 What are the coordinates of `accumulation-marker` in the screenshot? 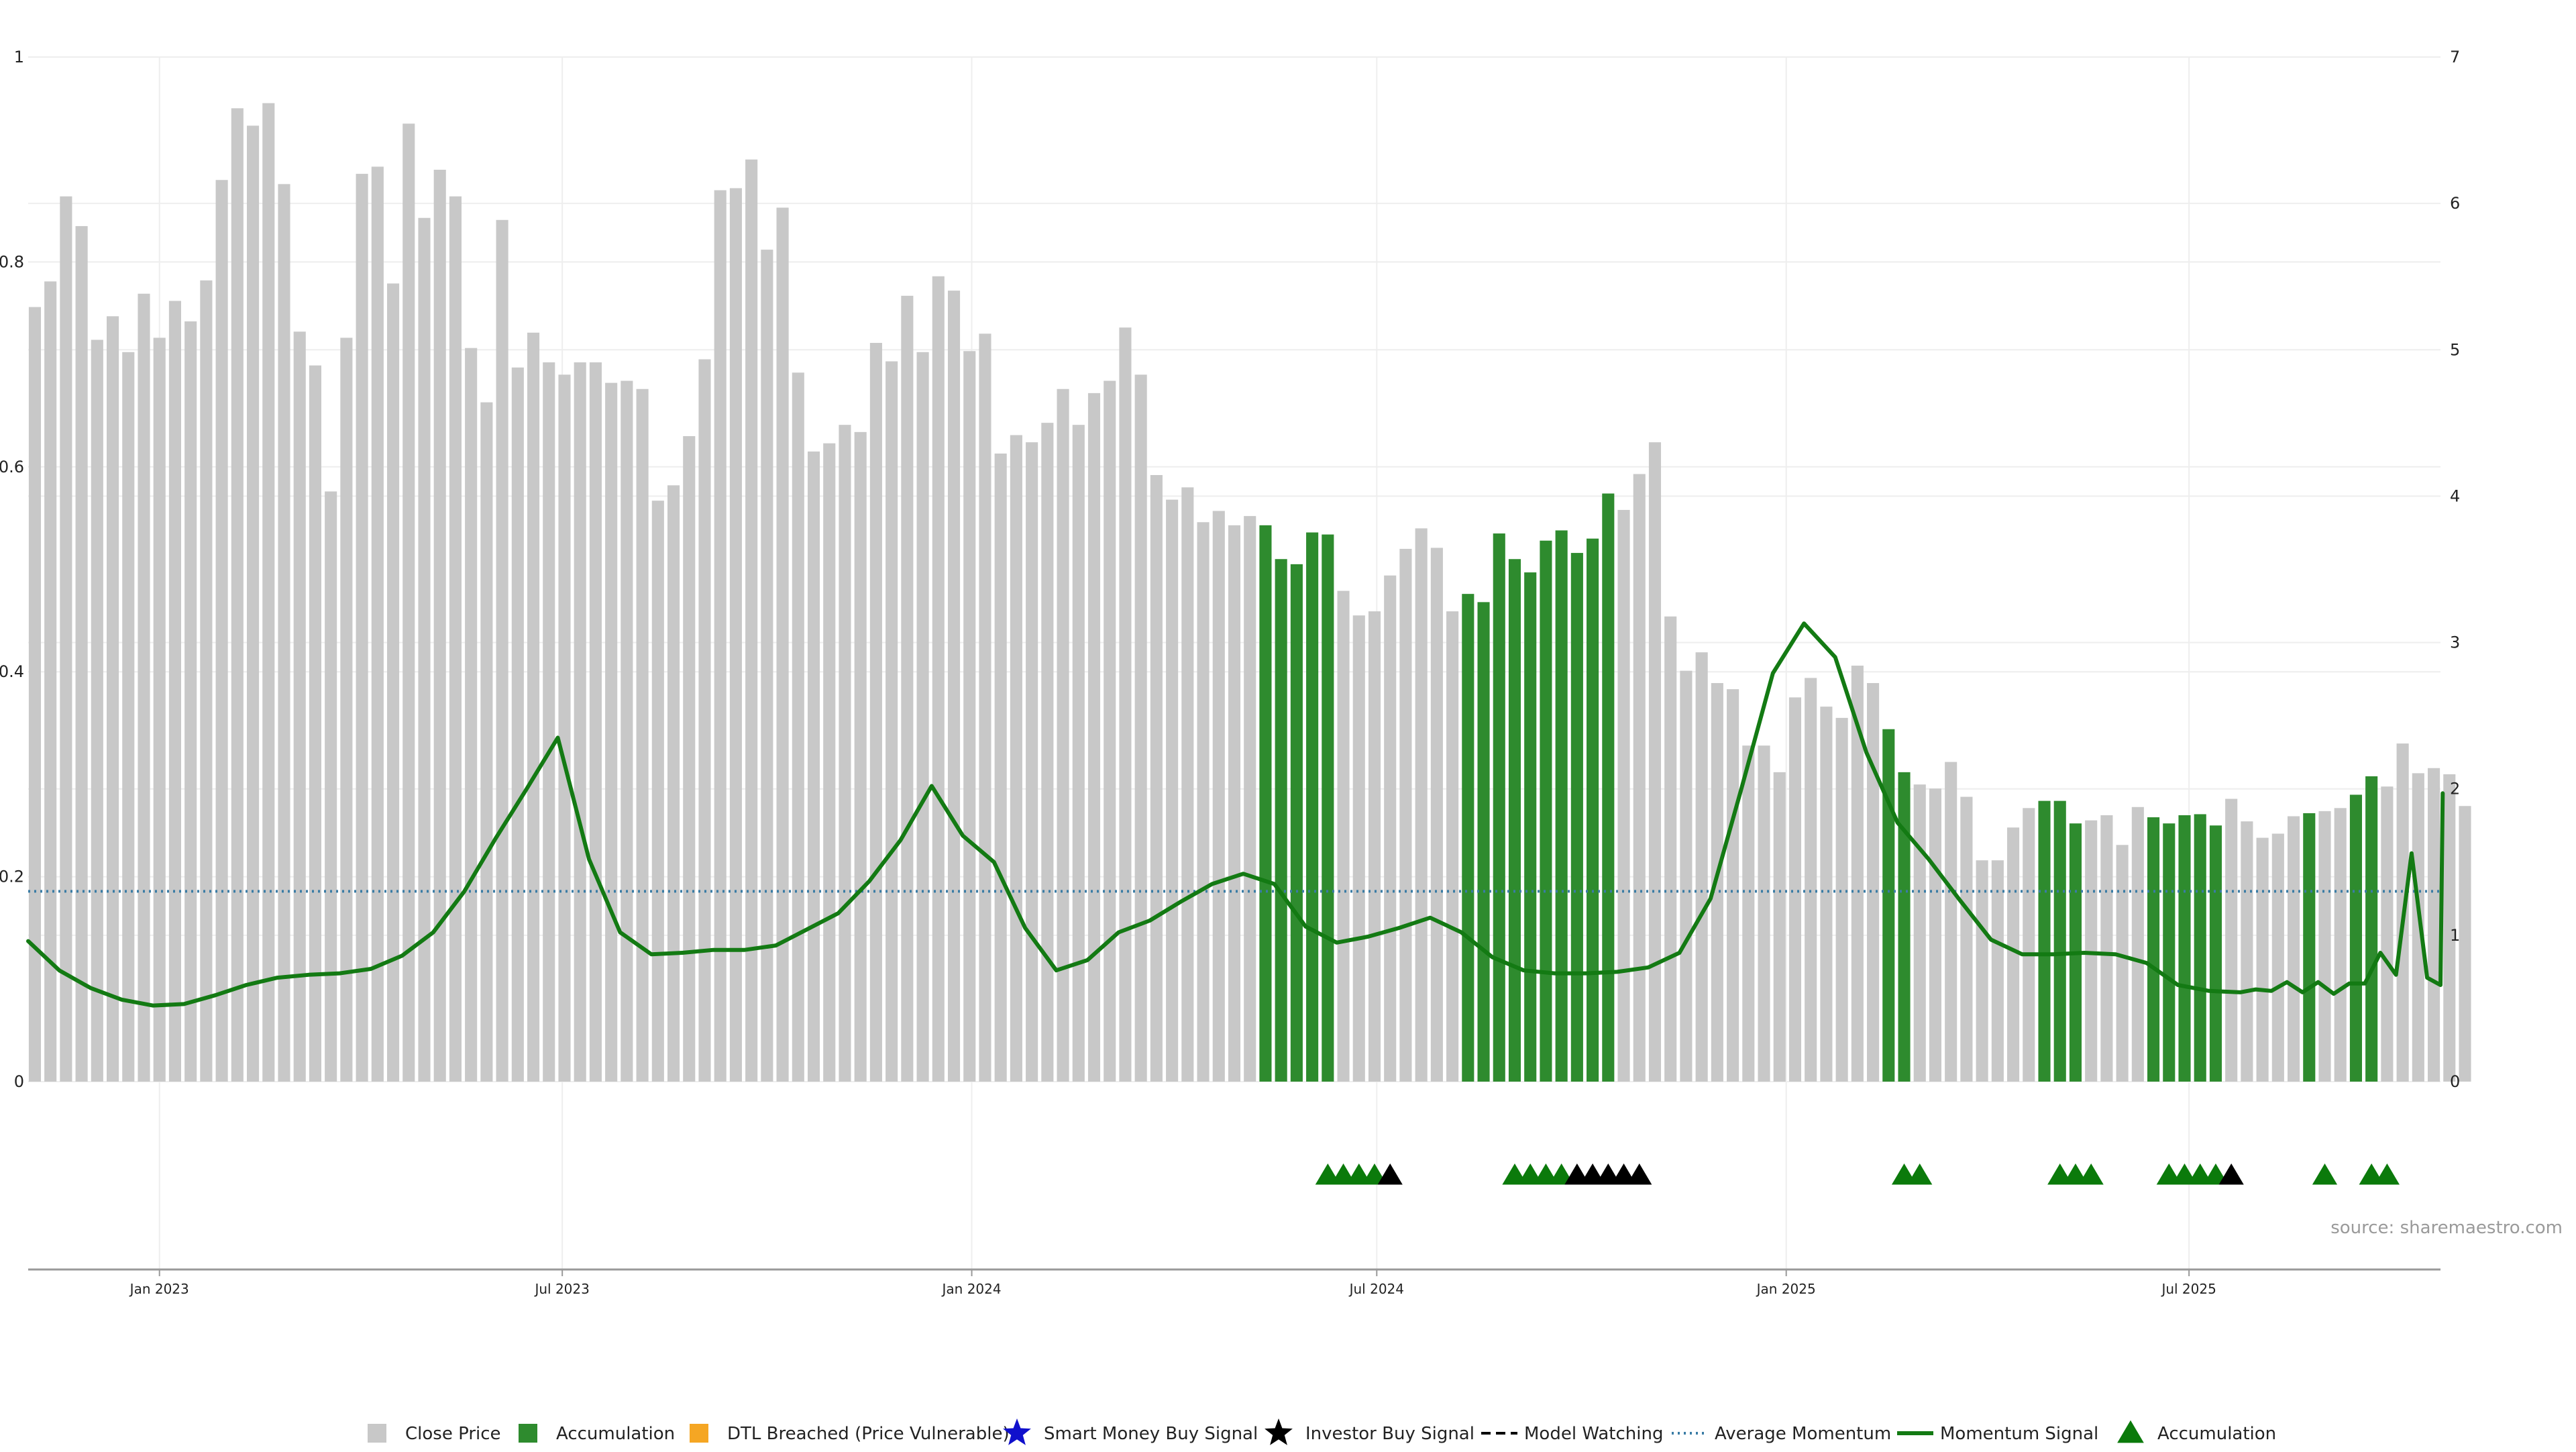 It's located at (2325, 1174).